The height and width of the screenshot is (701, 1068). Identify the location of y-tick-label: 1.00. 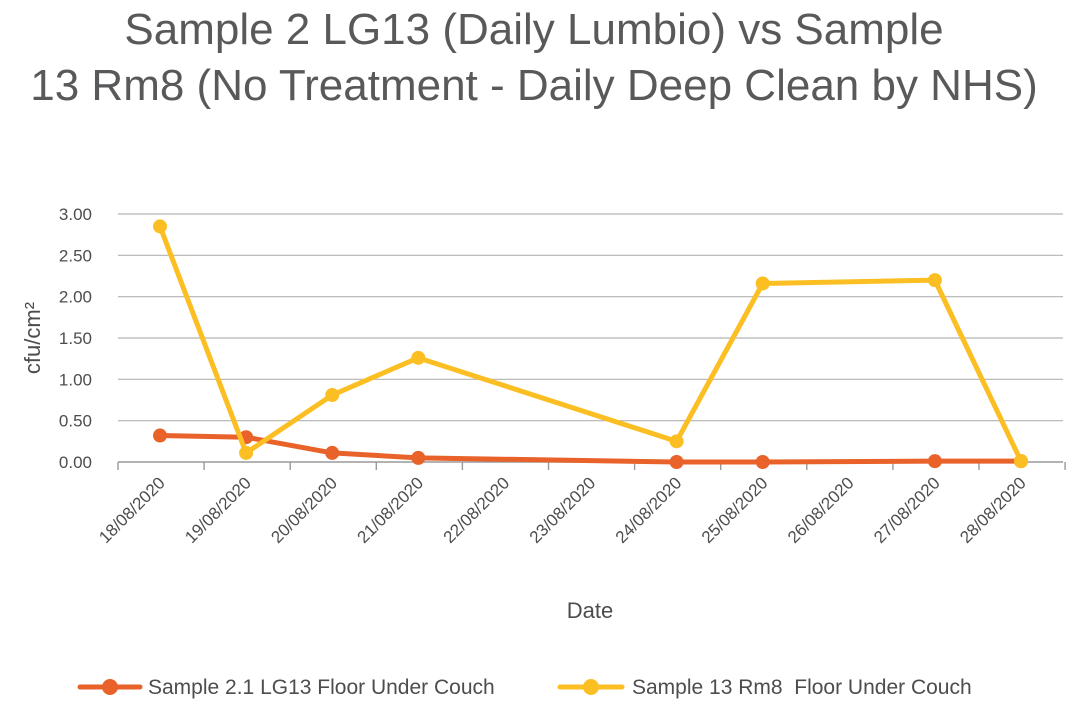
(75, 379).